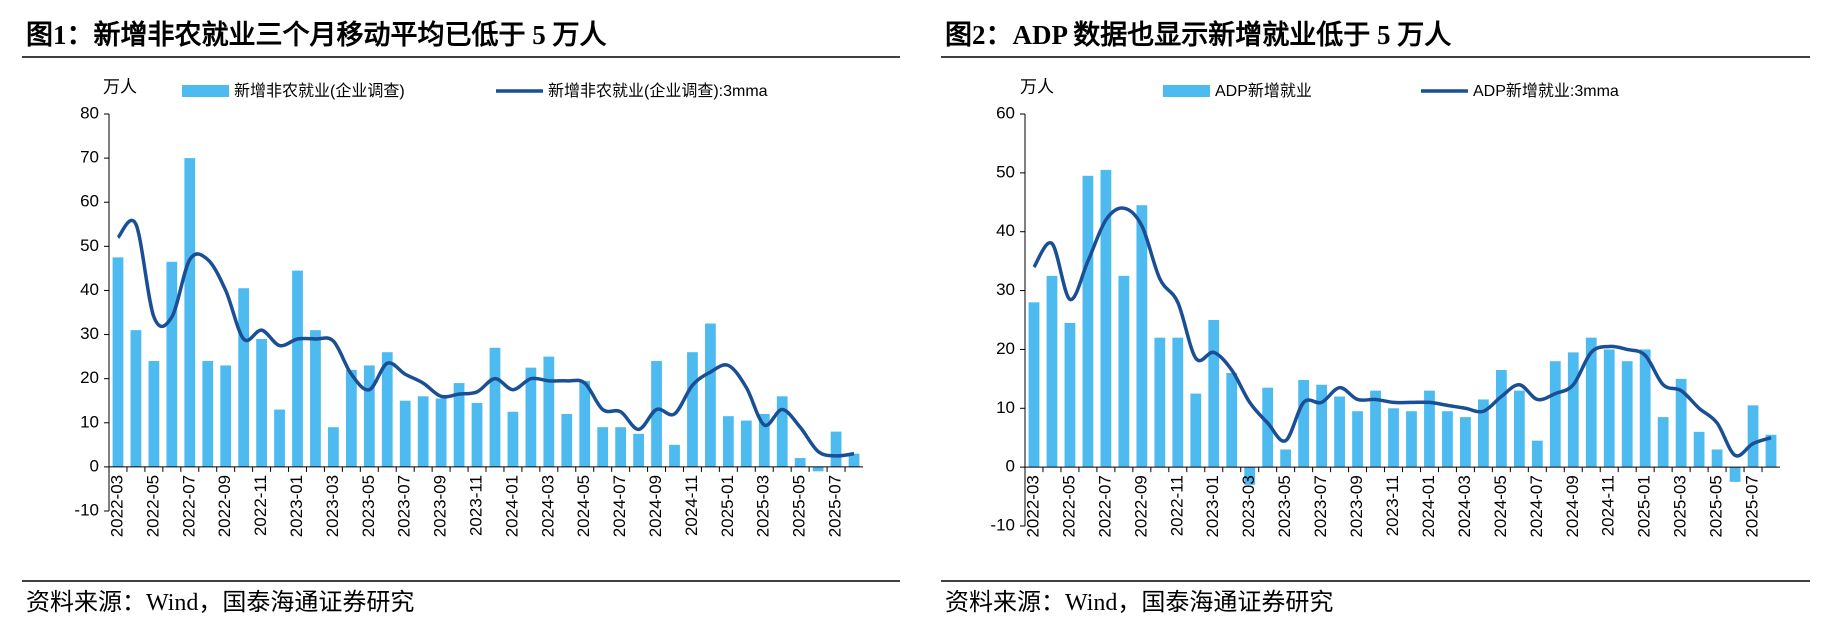  What do you see at coordinates (1284, 506) in the screenshot?
I see `x-tick-label: 2023-05` at bounding box center [1284, 506].